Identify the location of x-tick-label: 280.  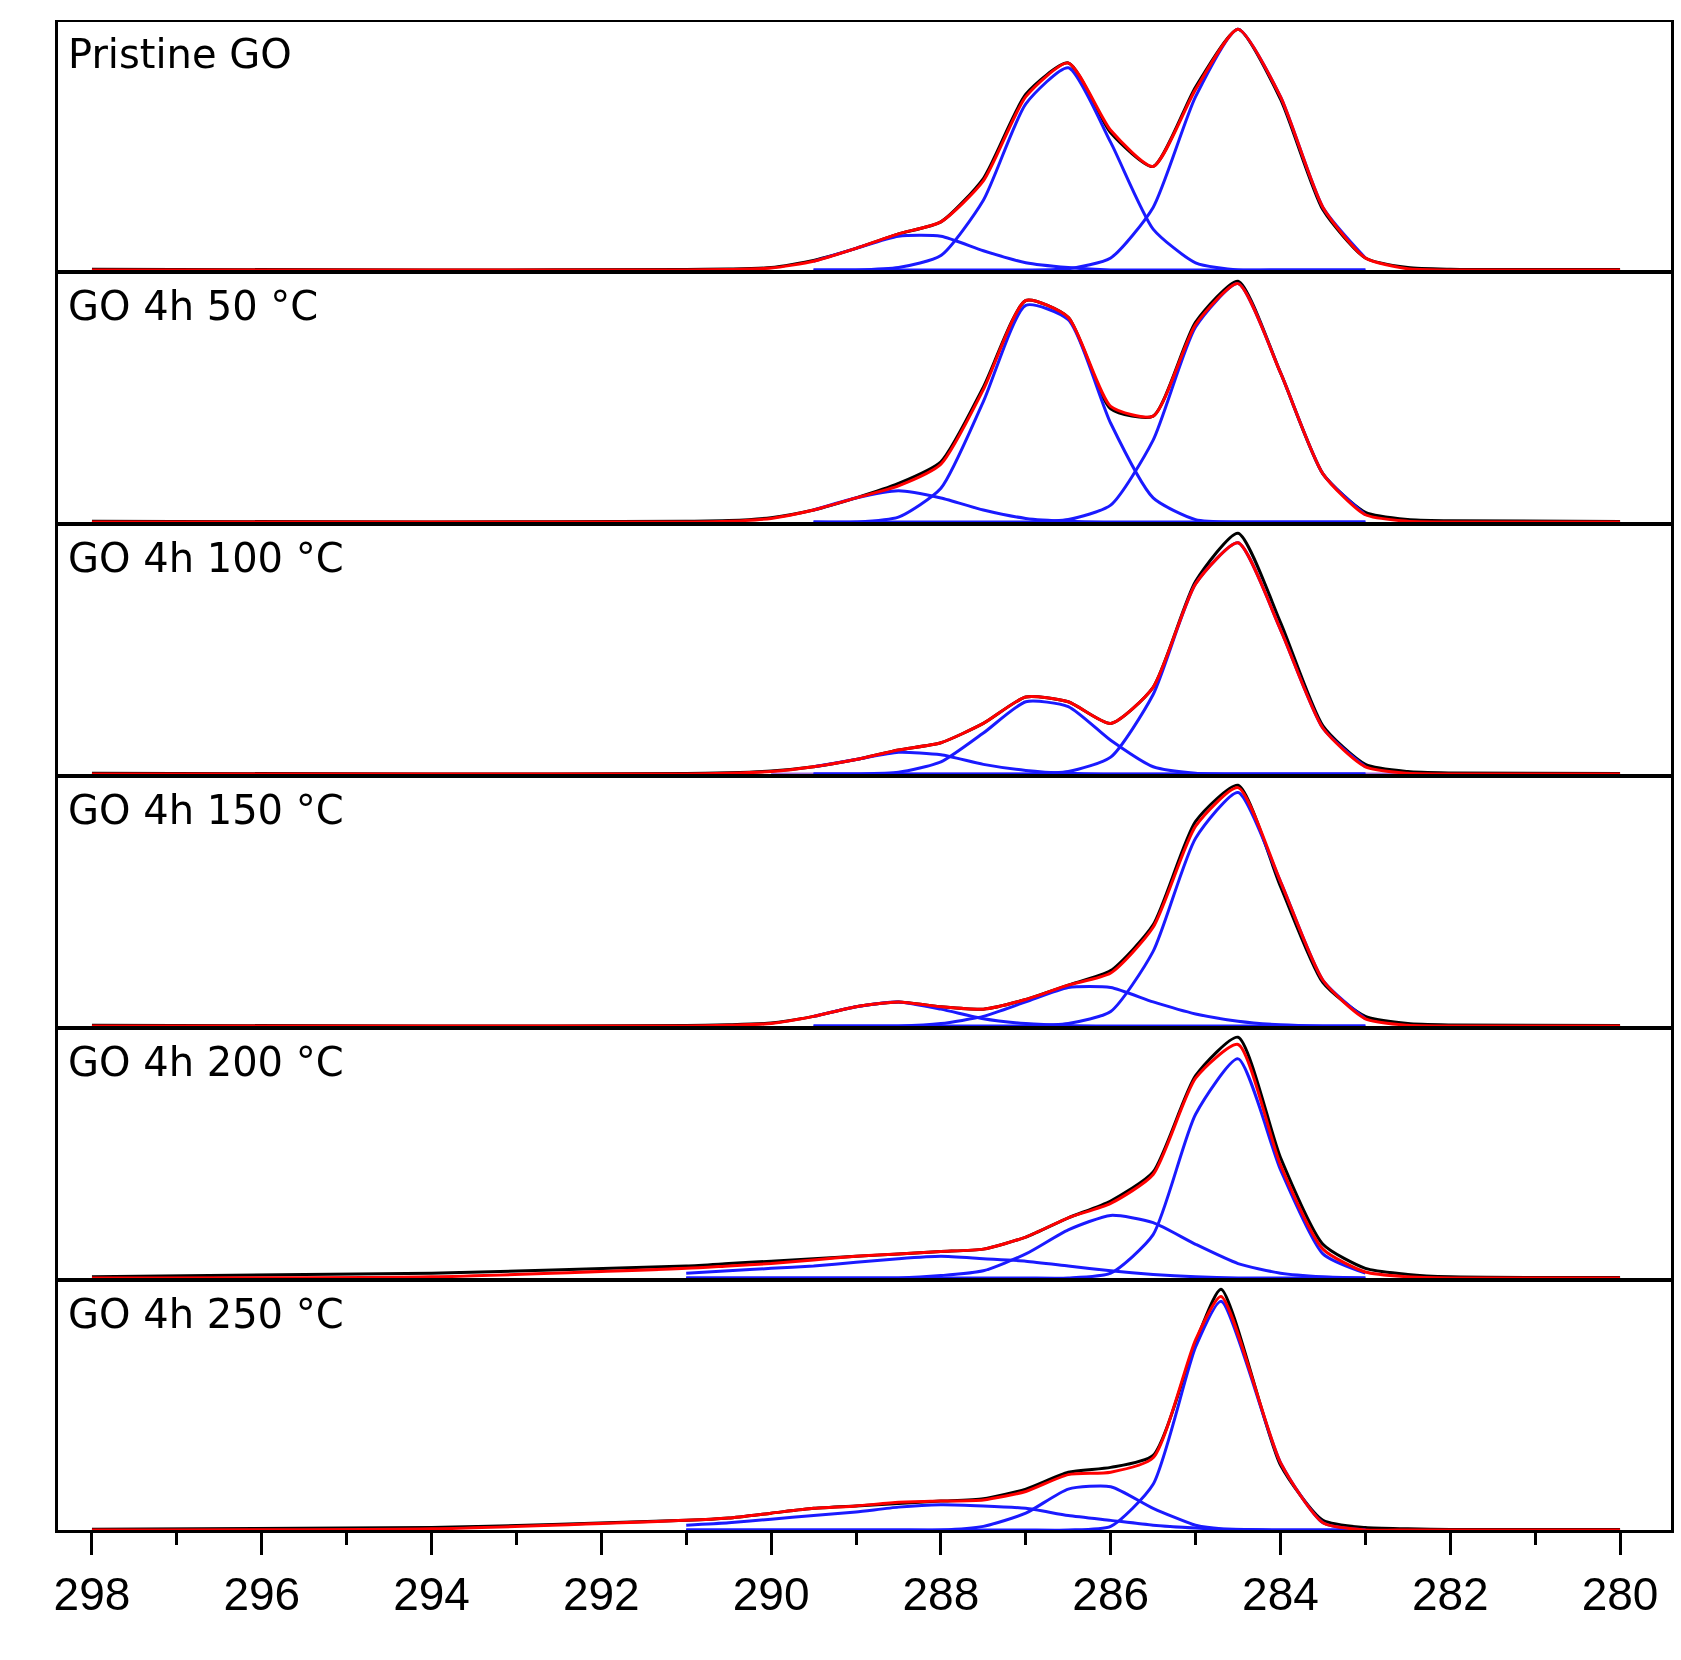
(1620, 1594).